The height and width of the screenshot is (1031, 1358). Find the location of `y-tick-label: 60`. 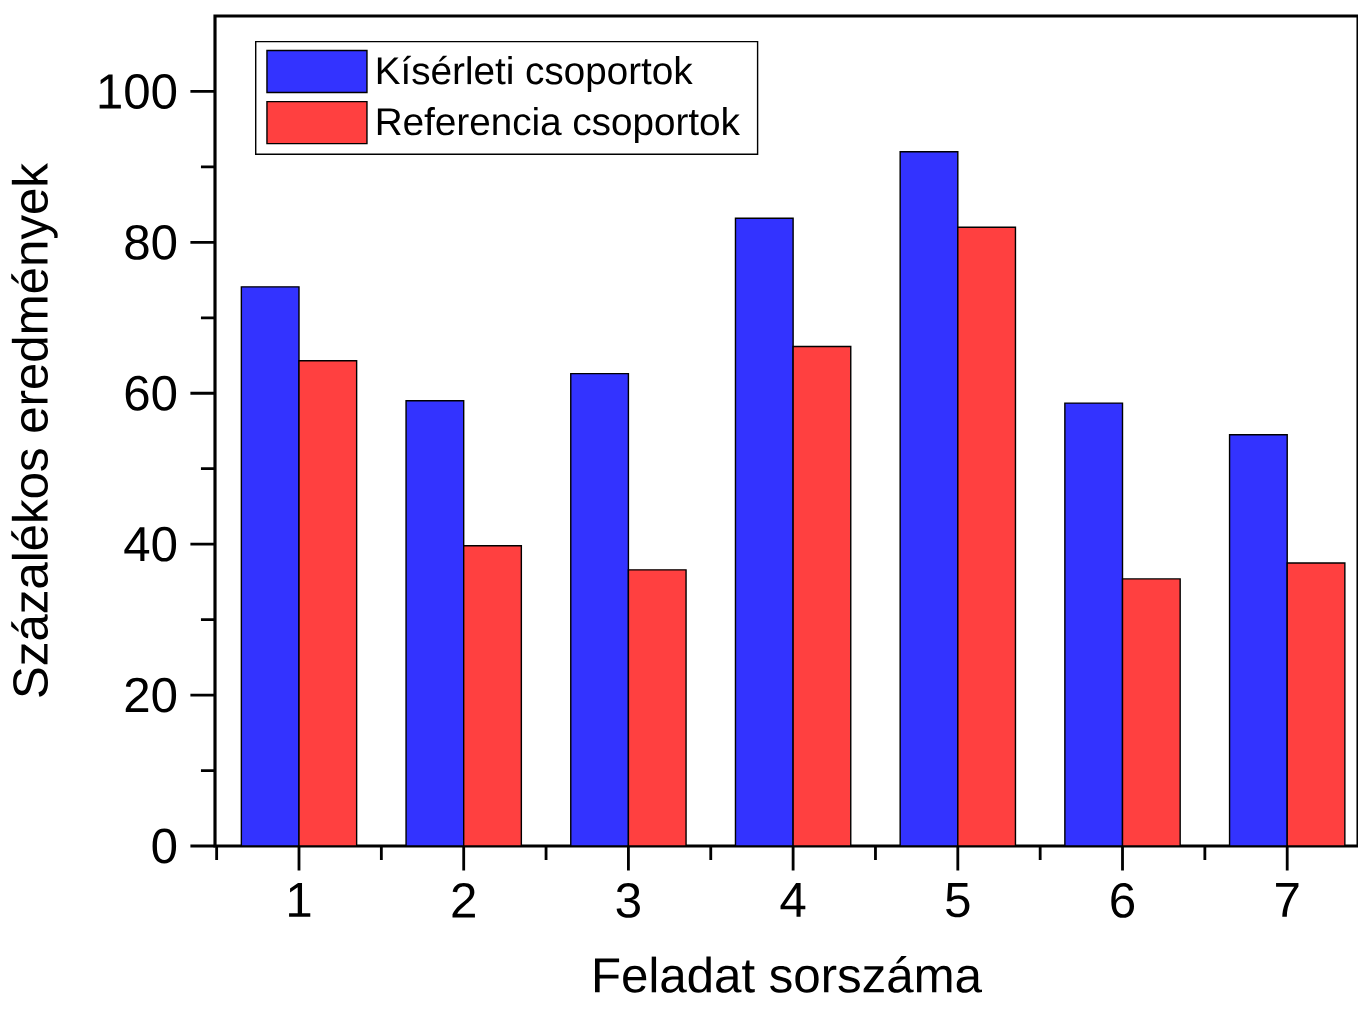

y-tick-label: 60 is located at coordinates (151, 393).